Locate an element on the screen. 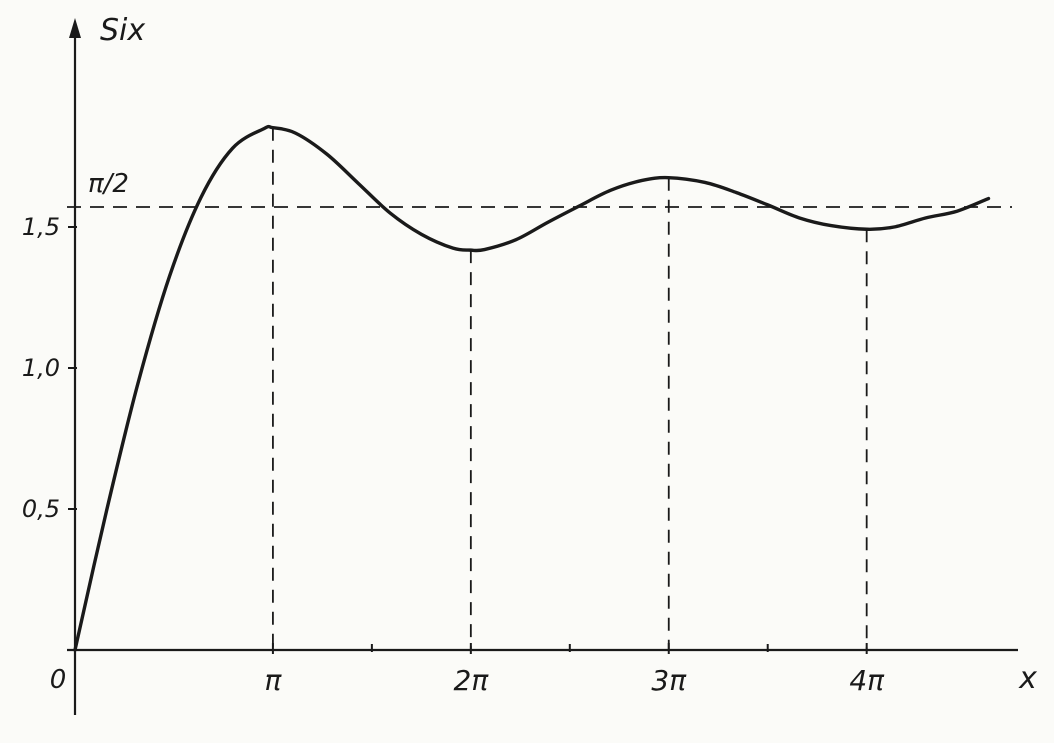 The image size is (1054, 743). x-tick-label-2: 3π is located at coordinates (669, 680).